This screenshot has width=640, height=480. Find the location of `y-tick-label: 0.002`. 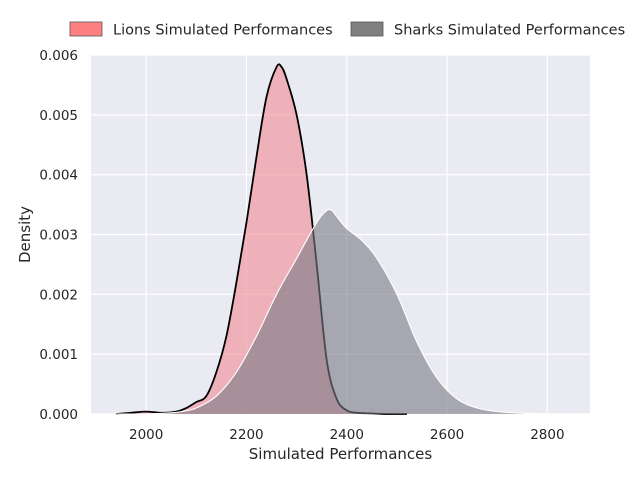

y-tick-label: 0.002 is located at coordinates (58, 295).